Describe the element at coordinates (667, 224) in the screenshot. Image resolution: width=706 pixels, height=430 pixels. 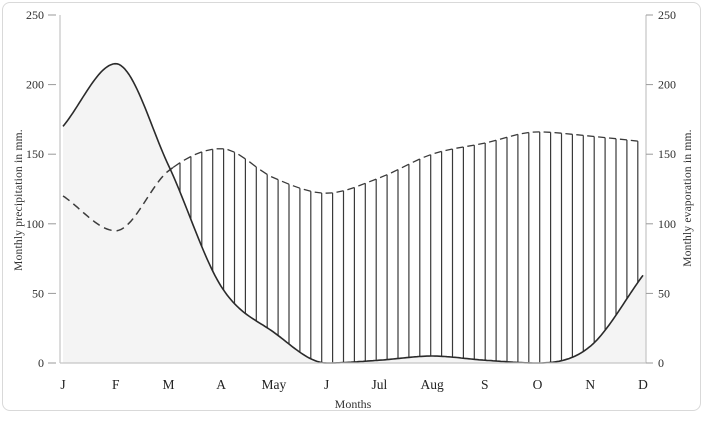
I see `y-tick-label-right: 100` at that location.